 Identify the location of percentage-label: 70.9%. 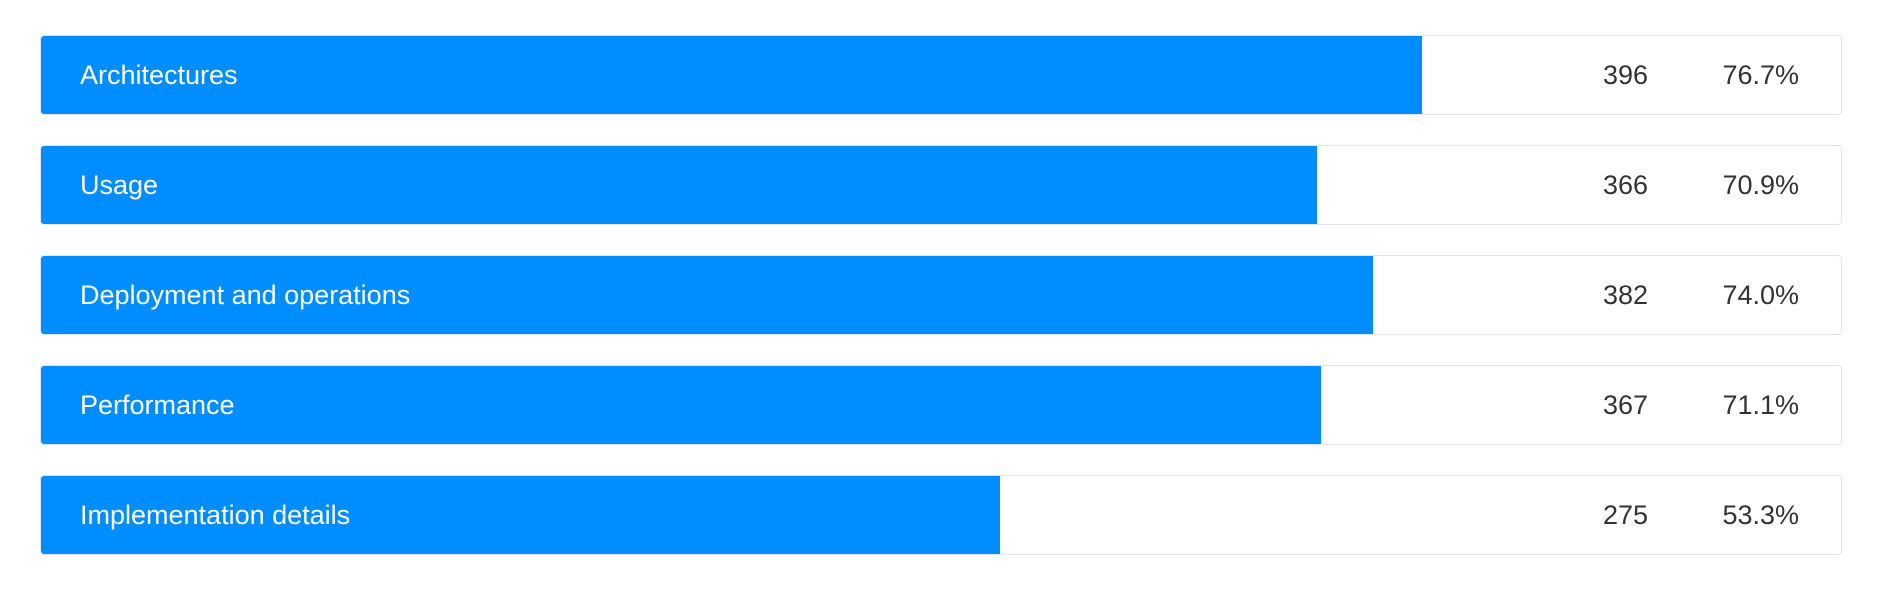
(1760, 184).